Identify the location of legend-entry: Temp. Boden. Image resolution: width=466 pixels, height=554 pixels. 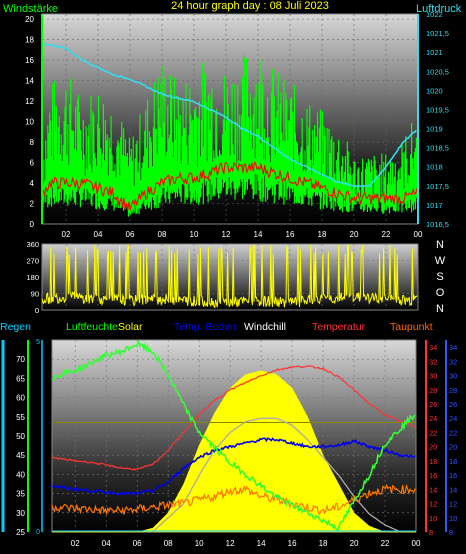
(205, 327).